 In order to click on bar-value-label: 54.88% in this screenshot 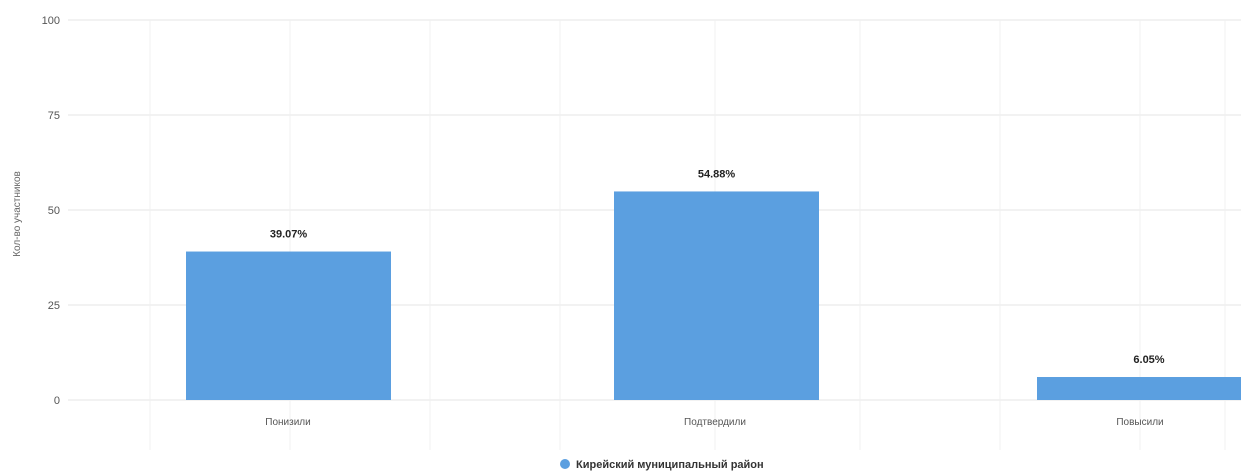, I will do `click(717, 174)`.